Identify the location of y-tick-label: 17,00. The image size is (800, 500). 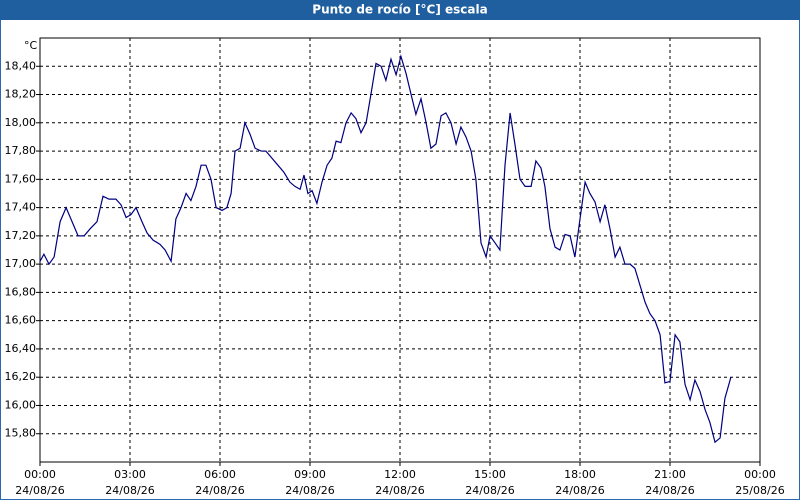
(21, 263).